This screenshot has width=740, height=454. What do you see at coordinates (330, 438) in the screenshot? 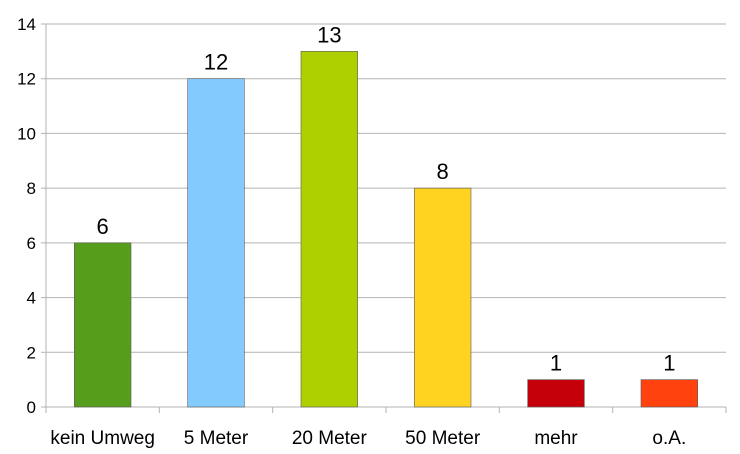
I see `x-tick-label: 20 Meter` at bounding box center [330, 438].